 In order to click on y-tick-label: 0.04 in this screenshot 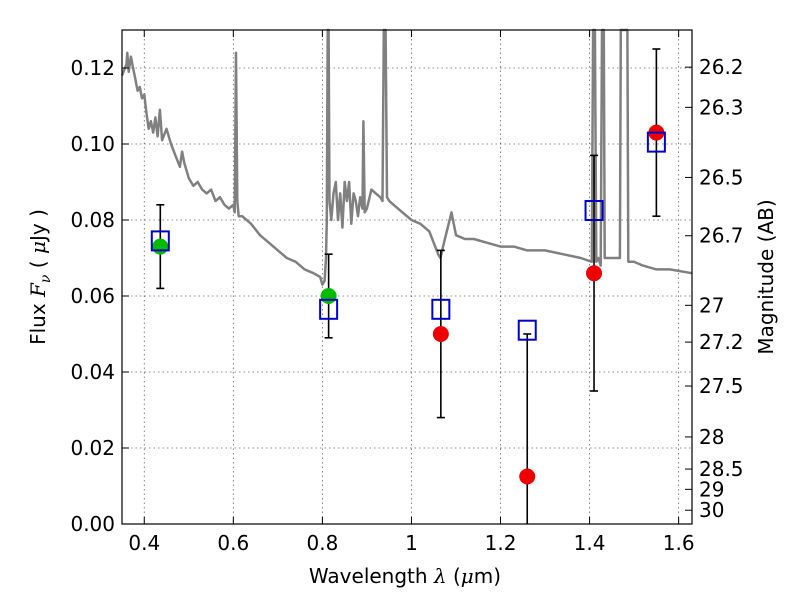, I will do `click(92, 372)`.